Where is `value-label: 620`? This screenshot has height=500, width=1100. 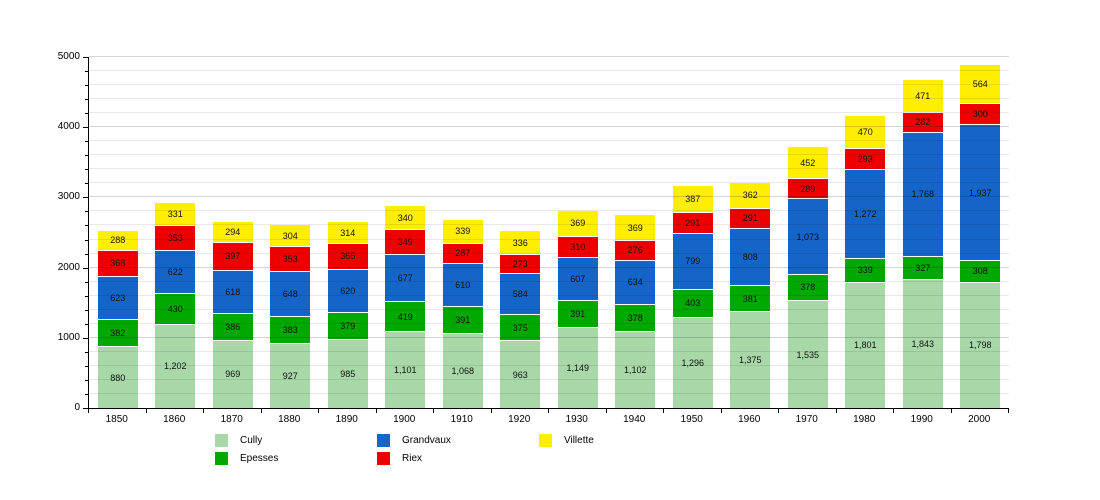 value-label: 620 is located at coordinates (348, 290).